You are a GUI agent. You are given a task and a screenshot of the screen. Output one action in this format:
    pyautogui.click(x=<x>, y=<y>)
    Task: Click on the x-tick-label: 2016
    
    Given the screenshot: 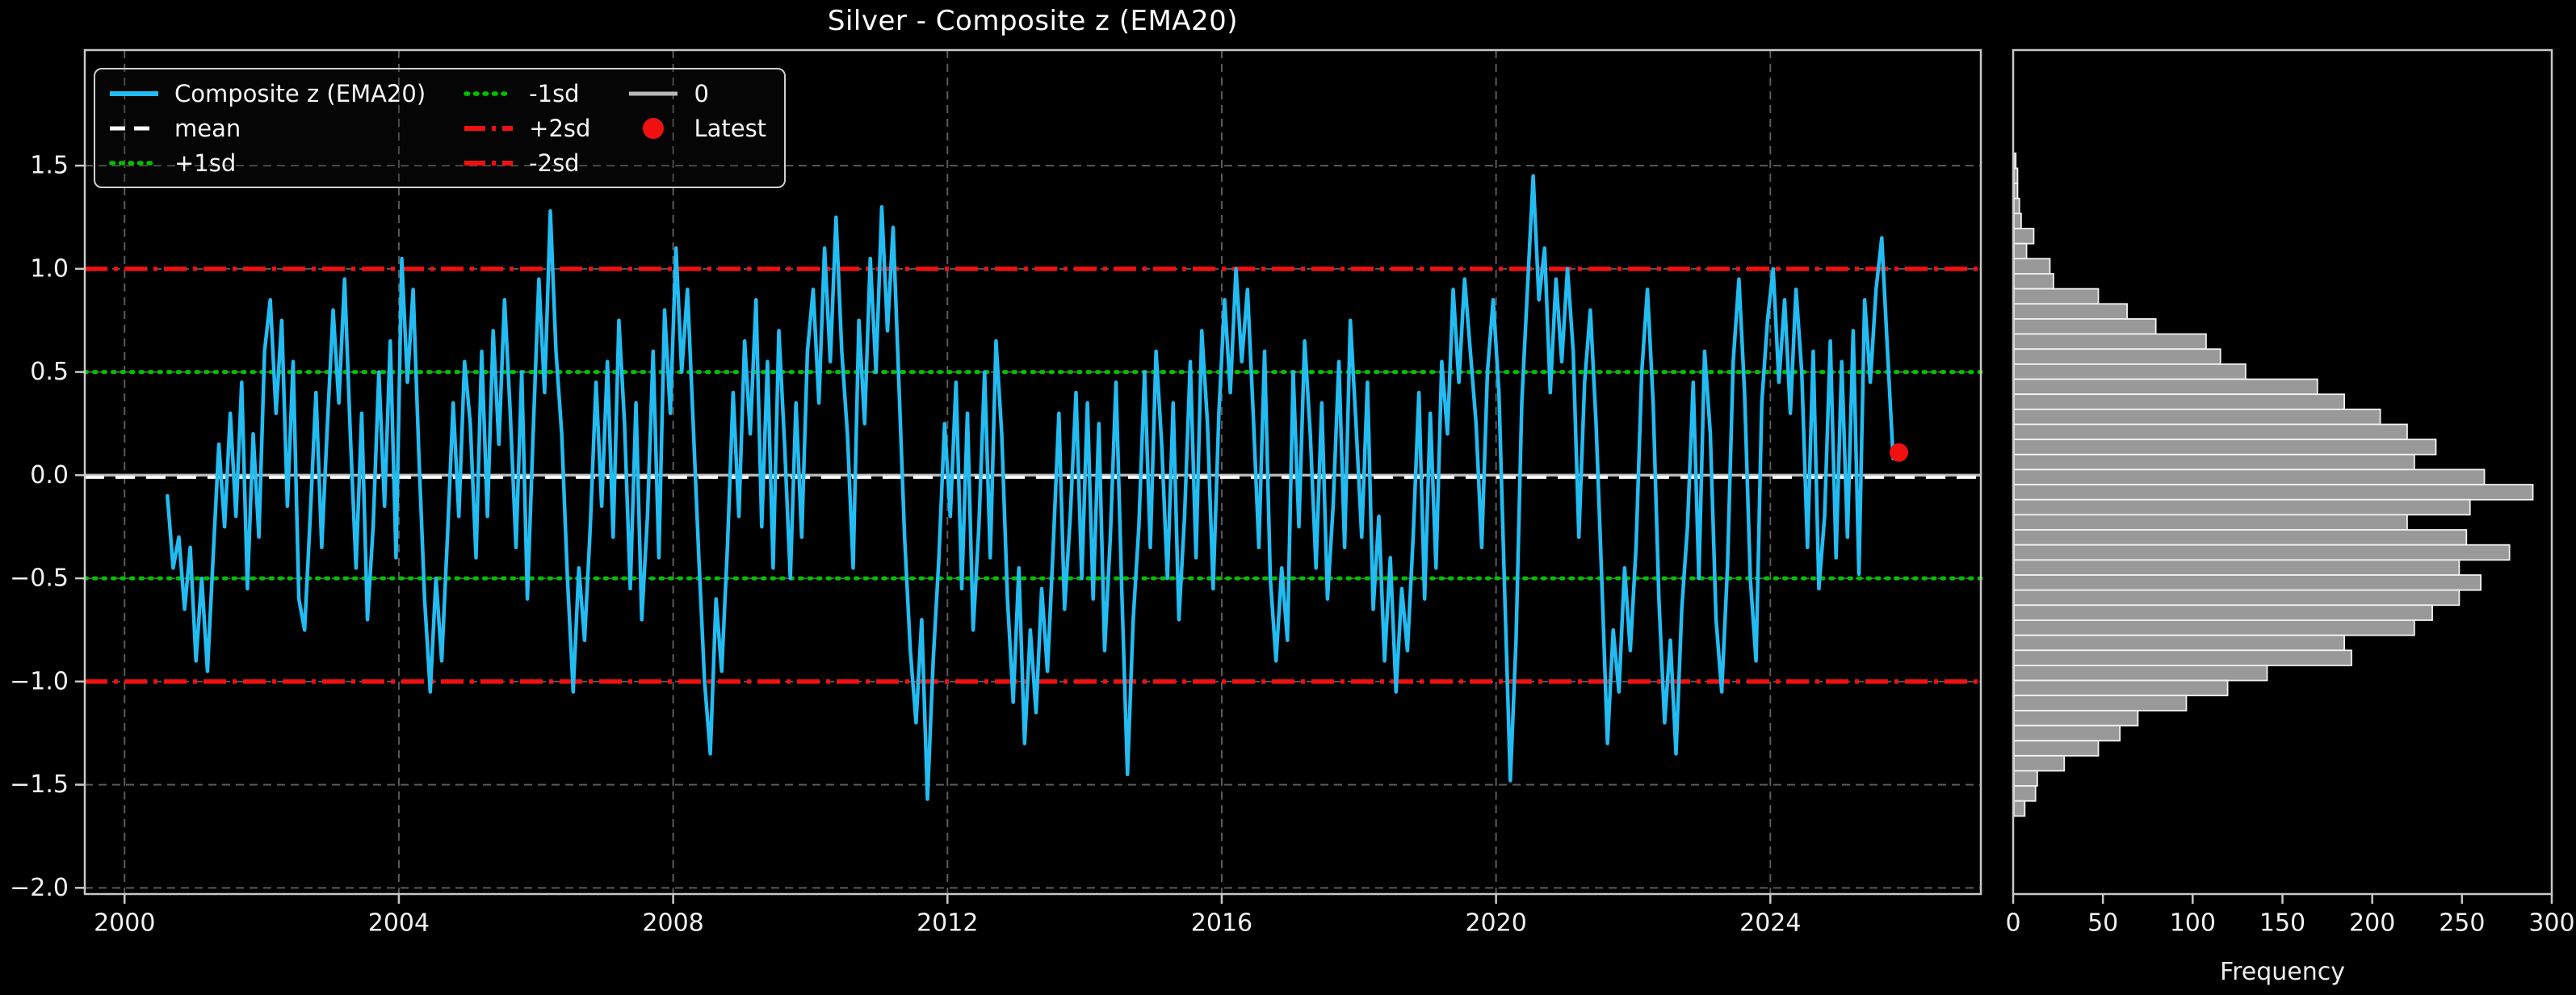 What is the action you would take?
    pyautogui.click(x=1221, y=923)
    